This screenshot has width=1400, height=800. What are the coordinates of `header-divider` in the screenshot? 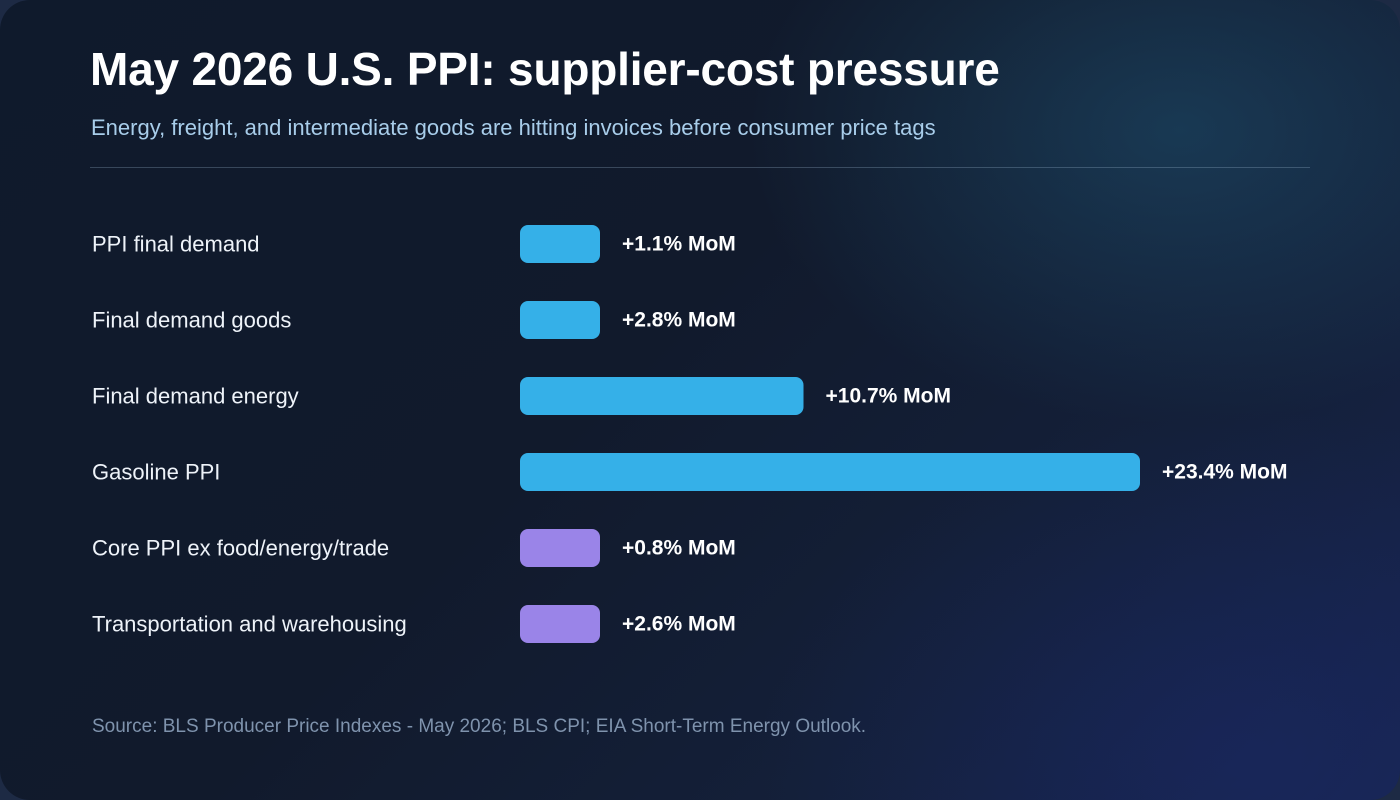 It's located at (700, 167).